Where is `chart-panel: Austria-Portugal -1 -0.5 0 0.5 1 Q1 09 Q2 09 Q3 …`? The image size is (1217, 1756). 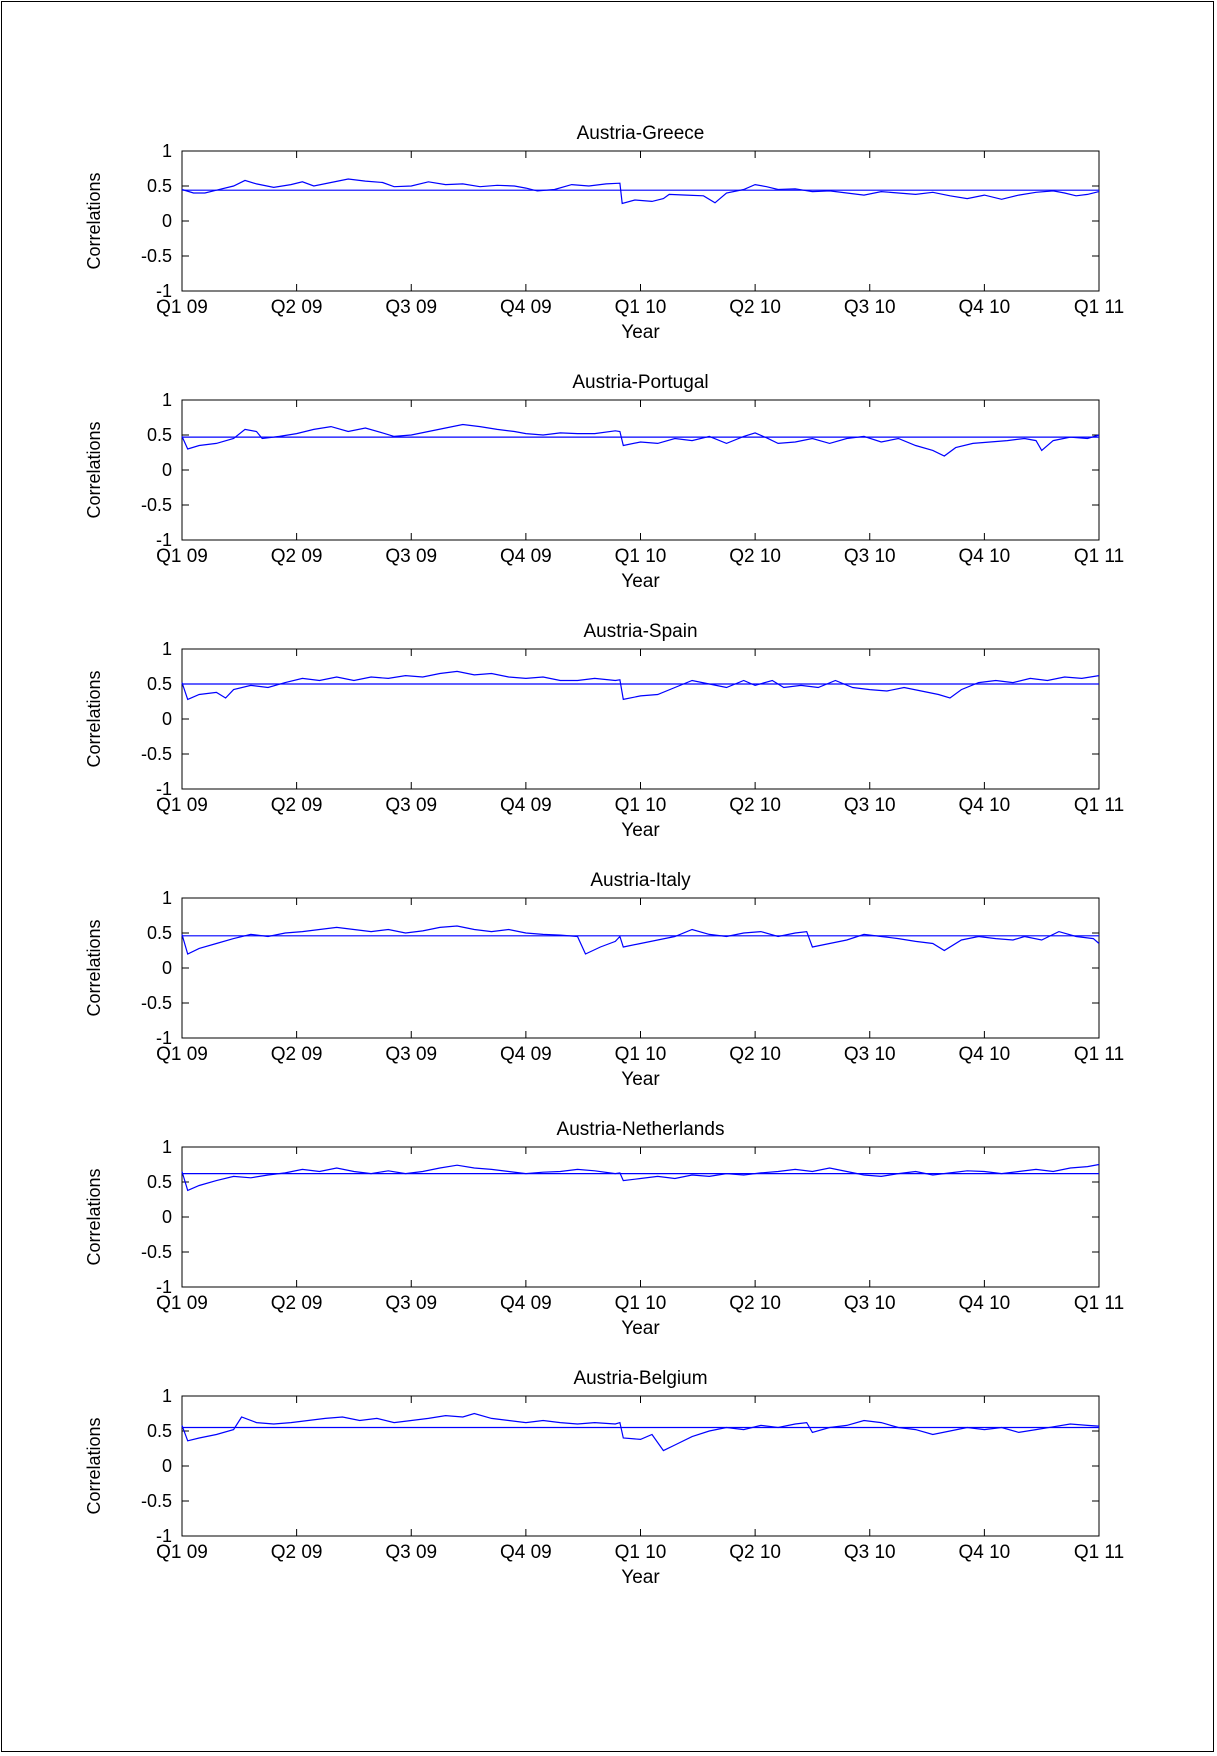 chart-panel: Austria-Portugal -1 -0.5 0 0.5 1 Q1 09 Q2 09 Q3 … is located at coordinates (604, 482).